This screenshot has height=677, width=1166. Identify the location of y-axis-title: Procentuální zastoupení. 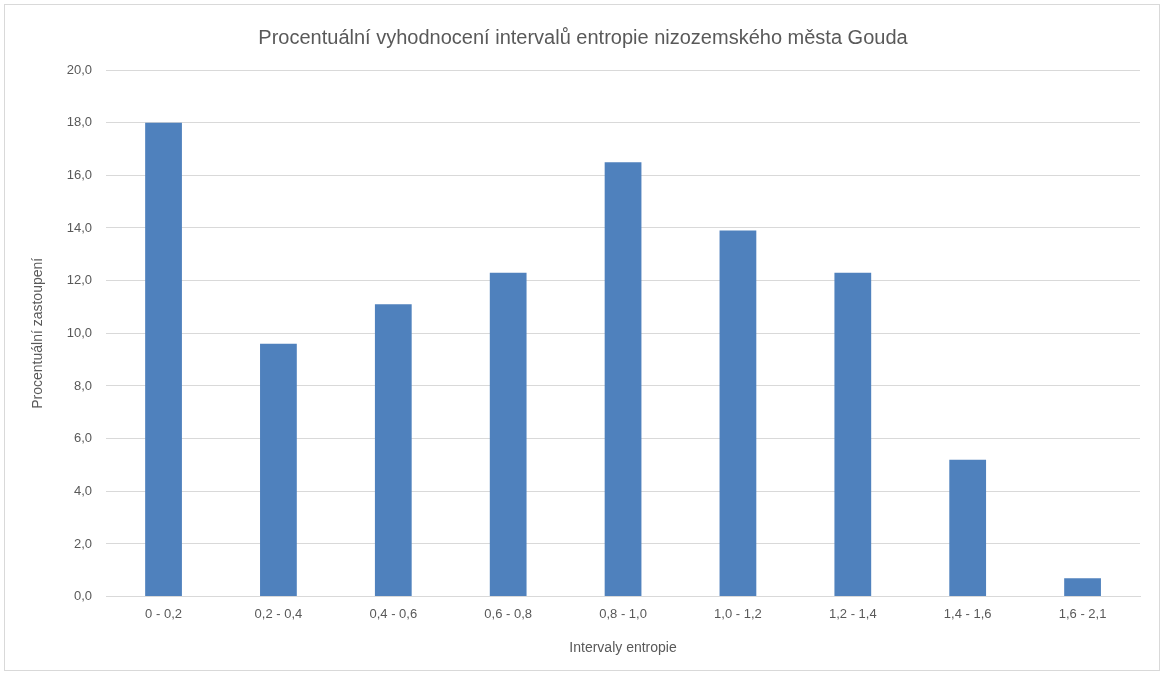
(37, 333).